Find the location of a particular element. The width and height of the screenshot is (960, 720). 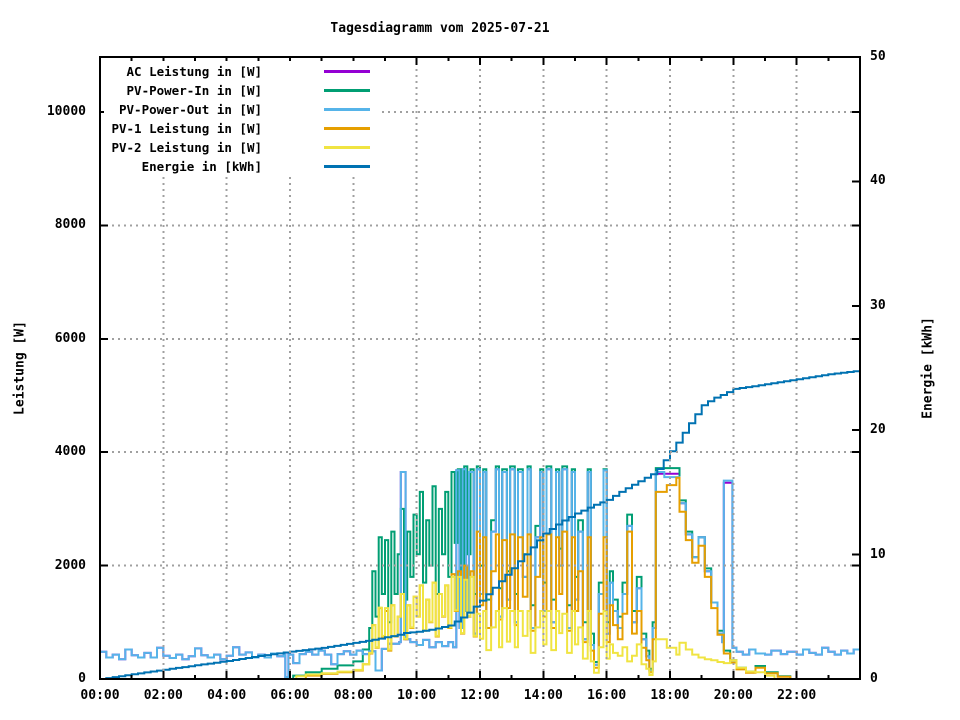

x-tick-label: 02:00 is located at coordinates (163, 695).